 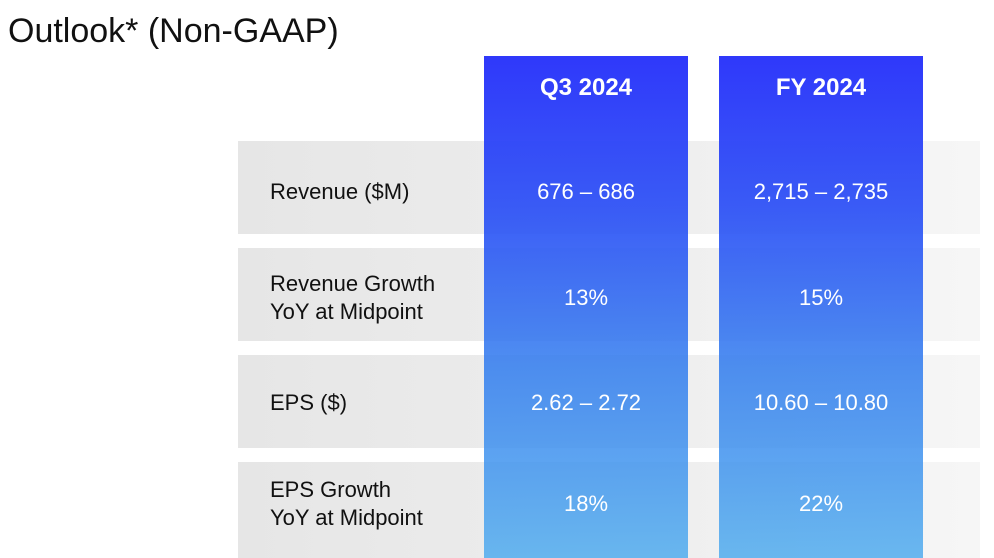 What do you see at coordinates (352, 298) in the screenshot?
I see `row-label-revenue-growth: Revenue Growth YoY at Midpoint` at bounding box center [352, 298].